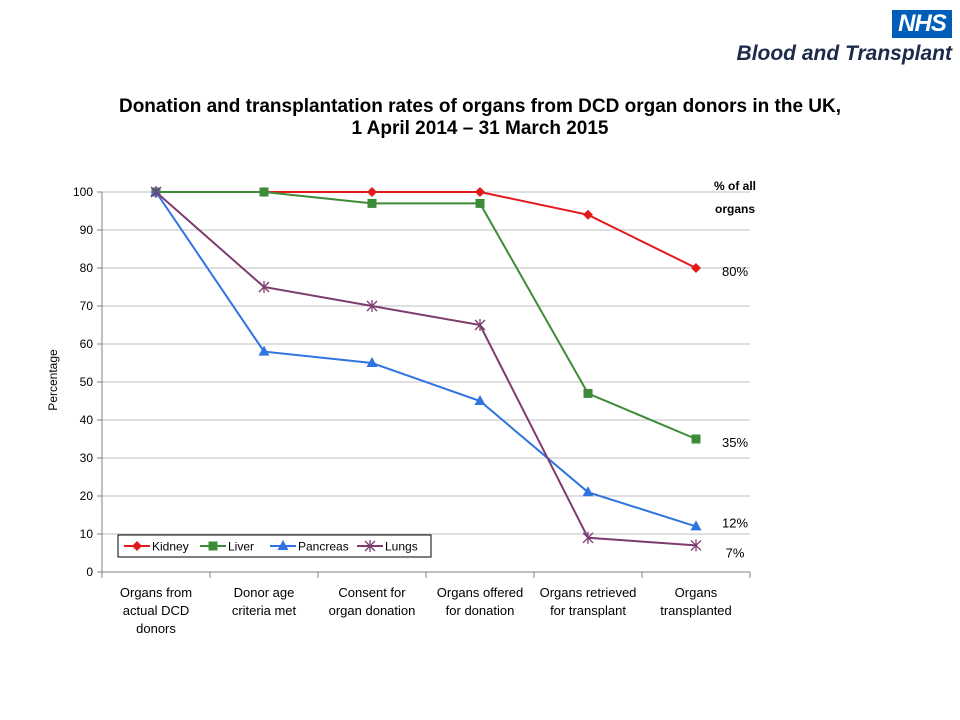 This screenshot has height=720, width=960. Describe the element at coordinates (87, 496) in the screenshot. I see `y-tick-label: 20` at that location.